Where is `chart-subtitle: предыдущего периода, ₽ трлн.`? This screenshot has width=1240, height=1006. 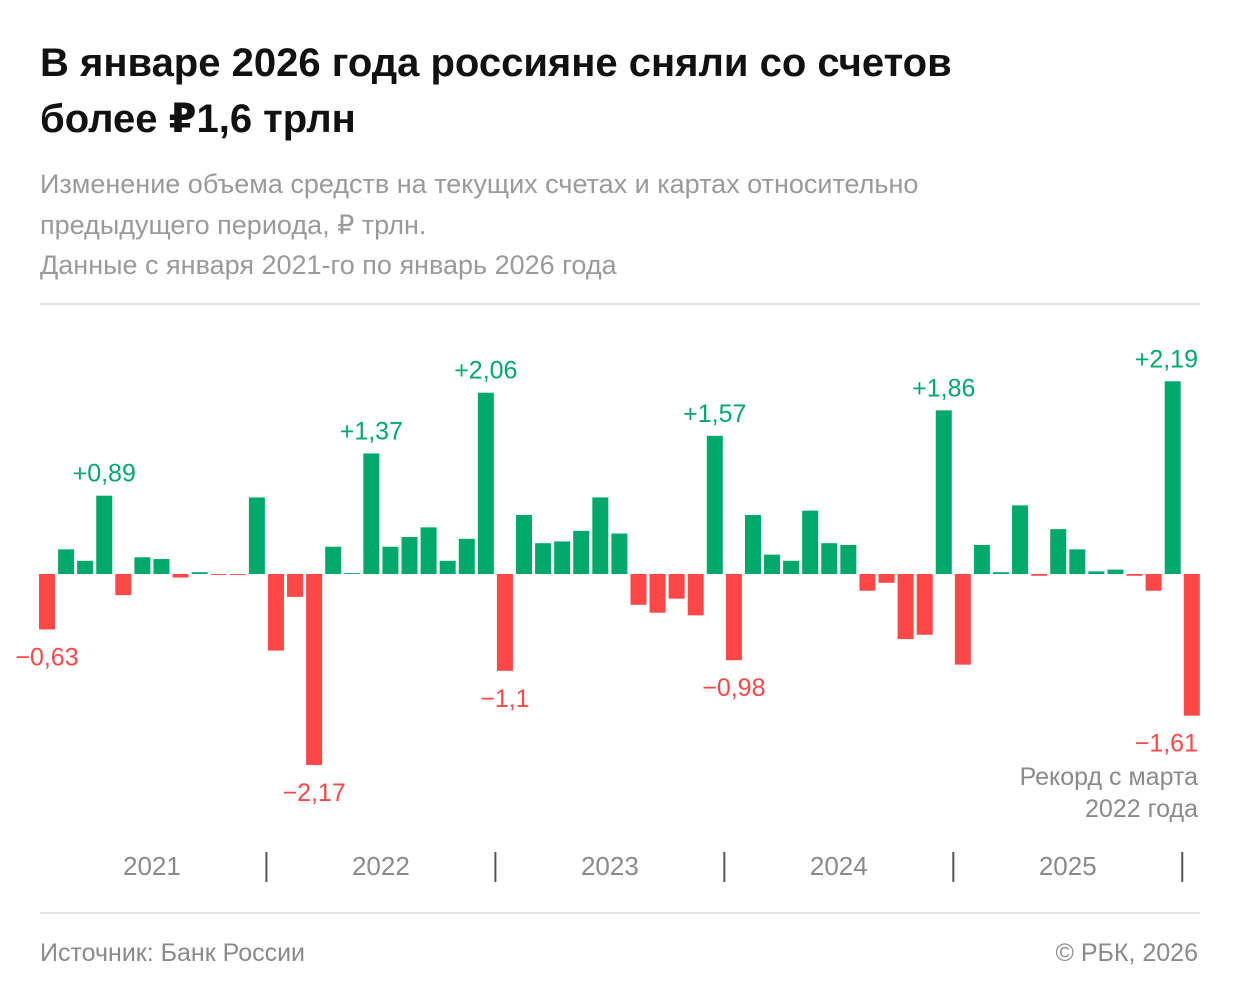 chart-subtitle: предыдущего периода, ₽ трлн. is located at coordinates (233, 225).